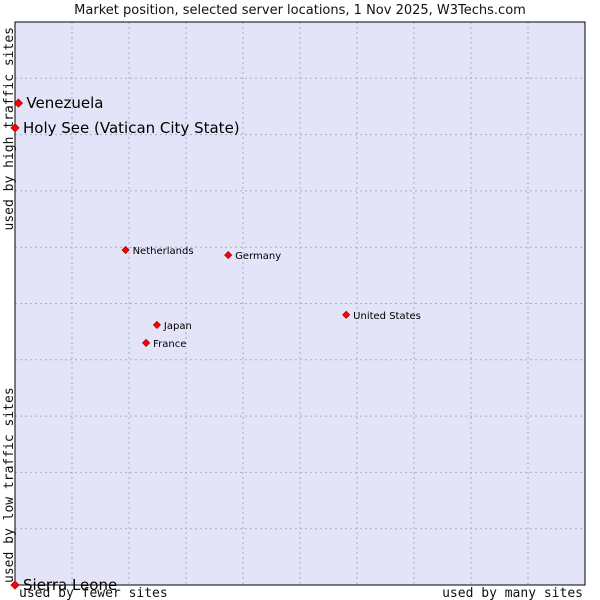  What do you see at coordinates (70, 585) in the screenshot?
I see `point-label: Sierra Leone` at bounding box center [70, 585].